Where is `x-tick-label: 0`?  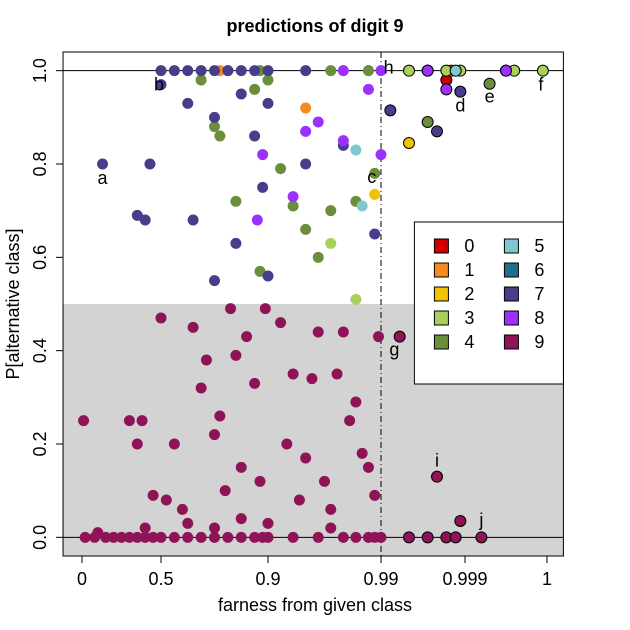 x-tick-label: 0 is located at coordinates (82, 579).